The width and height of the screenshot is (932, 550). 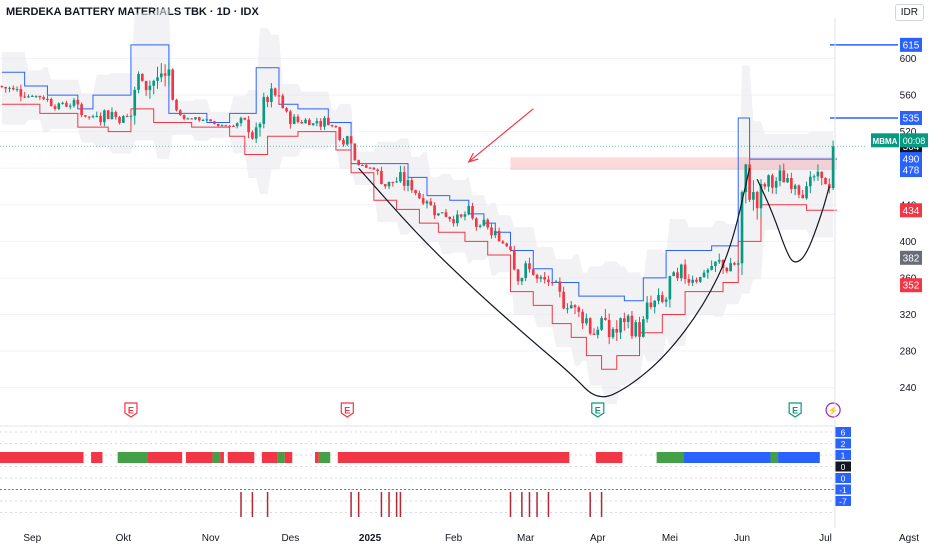 I want to click on x-tick-label: Jun, so click(x=742, y=538).